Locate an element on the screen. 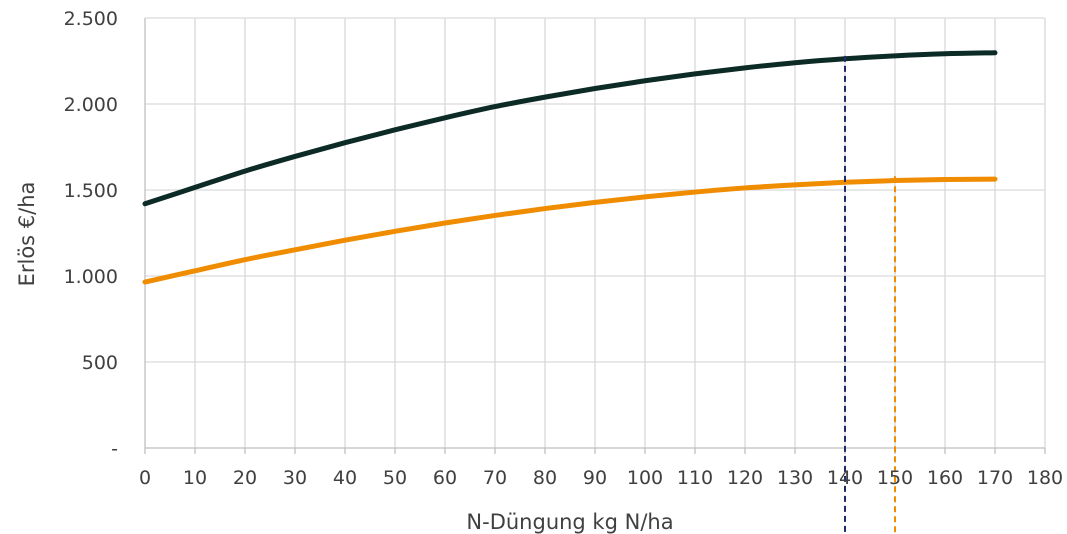  x-tick-label: 60 is located at coordinates (445, 478).